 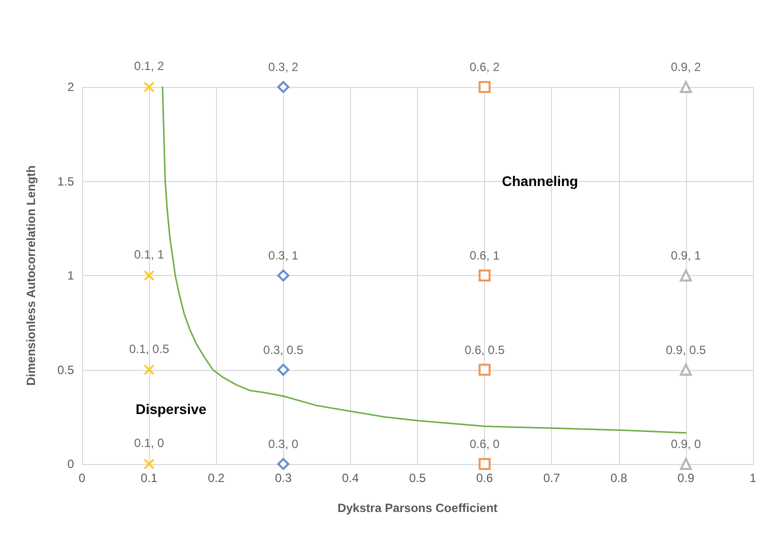 What do you see at coordinates (485, 478) in the screenshot?
I see `x-tick-label: 0.6` at bounding box center [485, 478].